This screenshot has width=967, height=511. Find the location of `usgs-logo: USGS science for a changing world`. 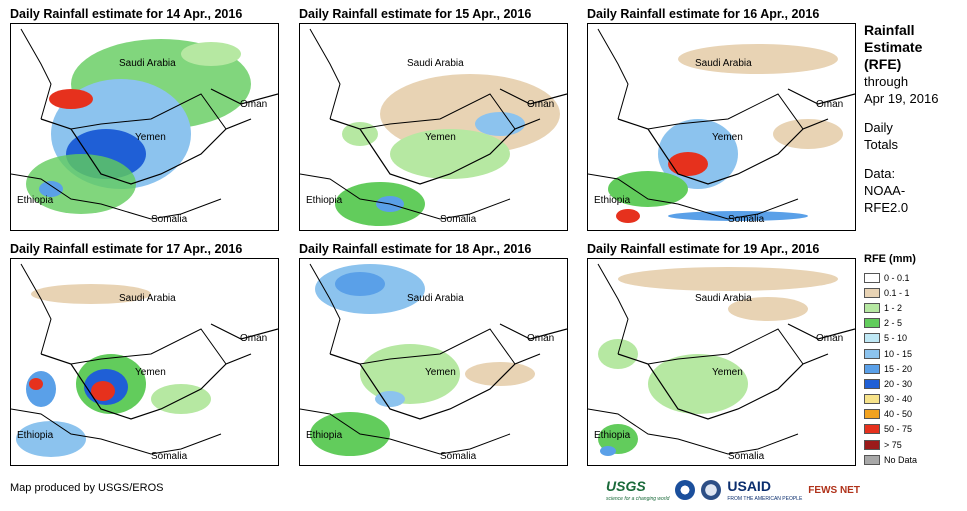

usgs-logo: USGS science for a changing world is located at coordinates (638, 490).